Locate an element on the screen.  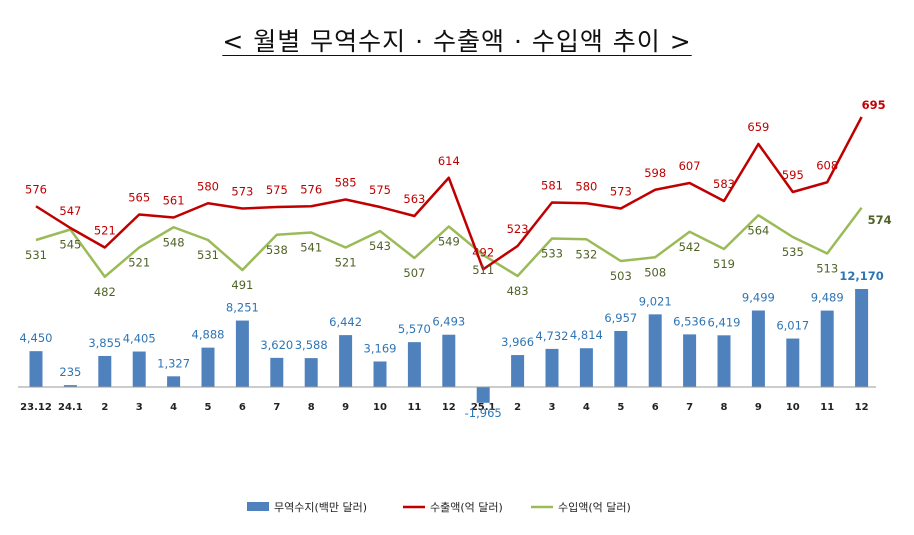
exports-label-5: 580 is located at coordinates (208, 186).